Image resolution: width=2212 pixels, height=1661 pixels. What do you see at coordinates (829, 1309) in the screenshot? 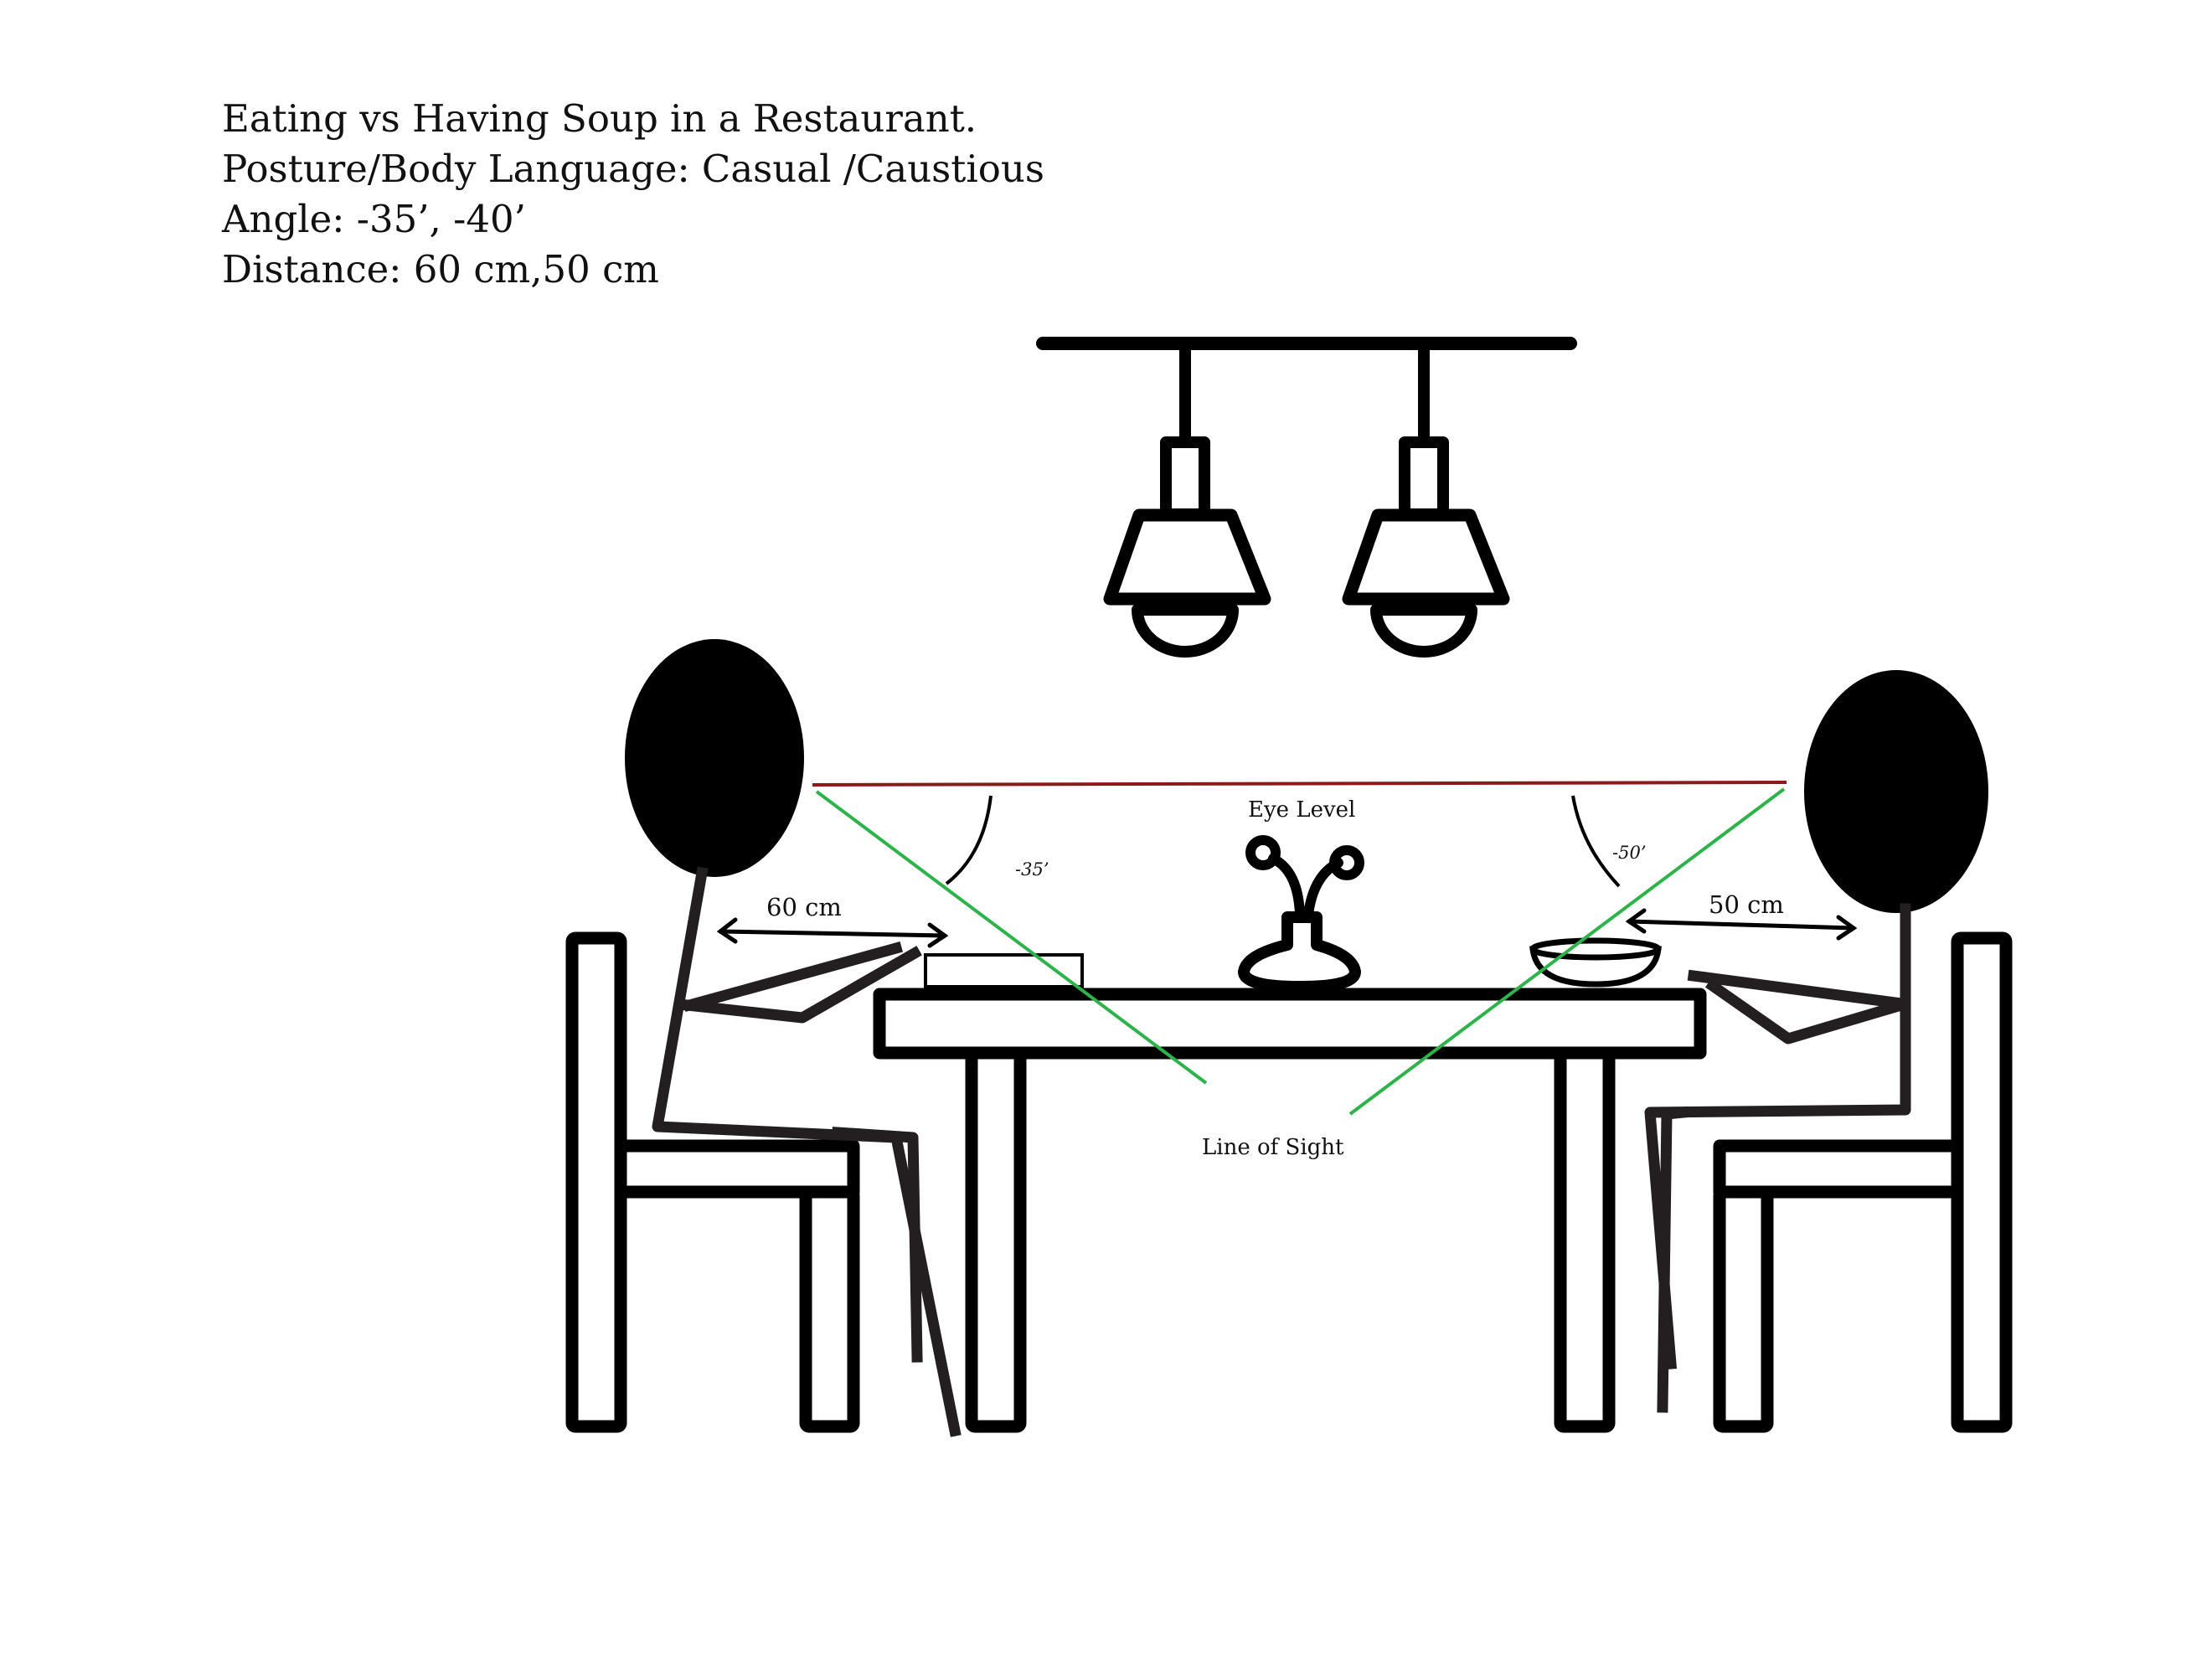
I see `left-chair-front-leg` at bounding box center [829, 1309].